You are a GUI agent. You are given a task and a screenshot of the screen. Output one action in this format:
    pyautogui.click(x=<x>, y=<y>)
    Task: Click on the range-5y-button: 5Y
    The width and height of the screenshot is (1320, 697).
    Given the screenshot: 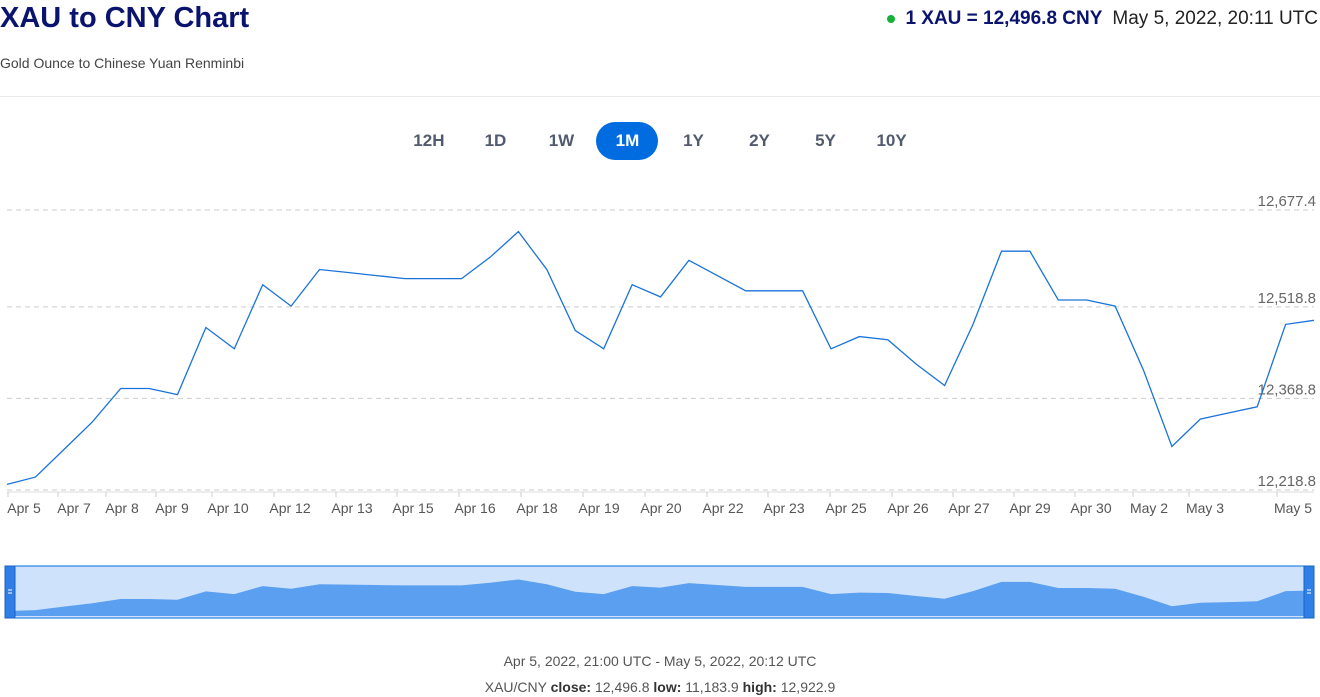 What is the action you would take?
    pyautogui.click(x=825, y=140)
    